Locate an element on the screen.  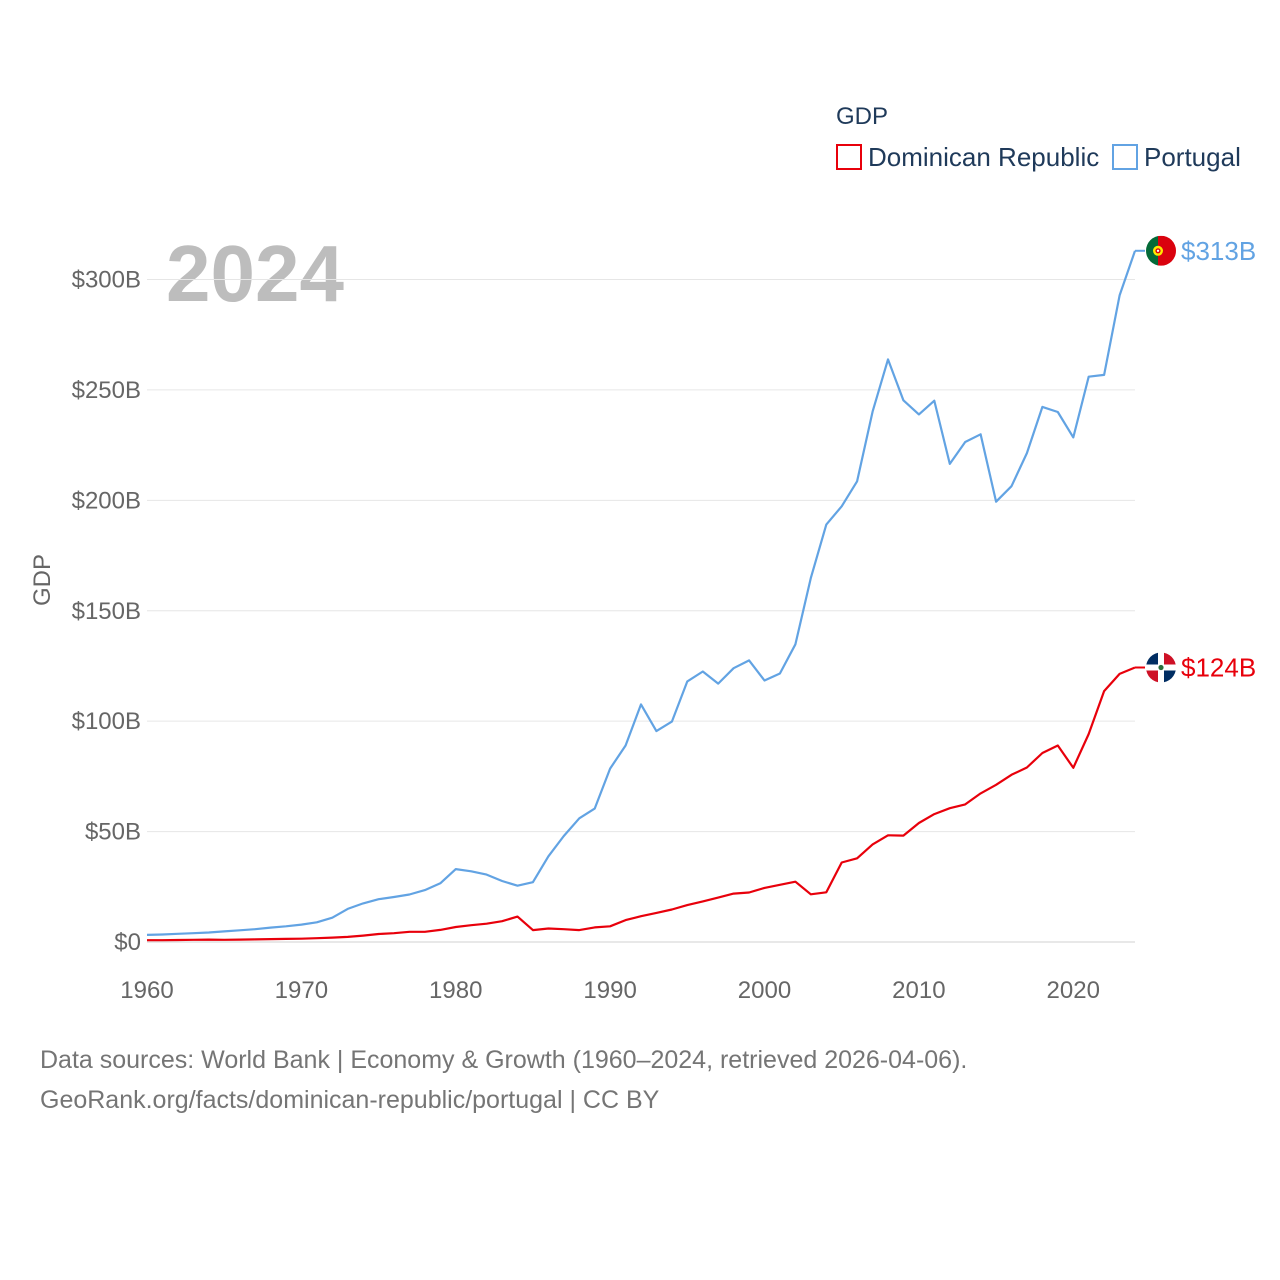
portugal-flag-icon is located at coordinates (1161, 250).